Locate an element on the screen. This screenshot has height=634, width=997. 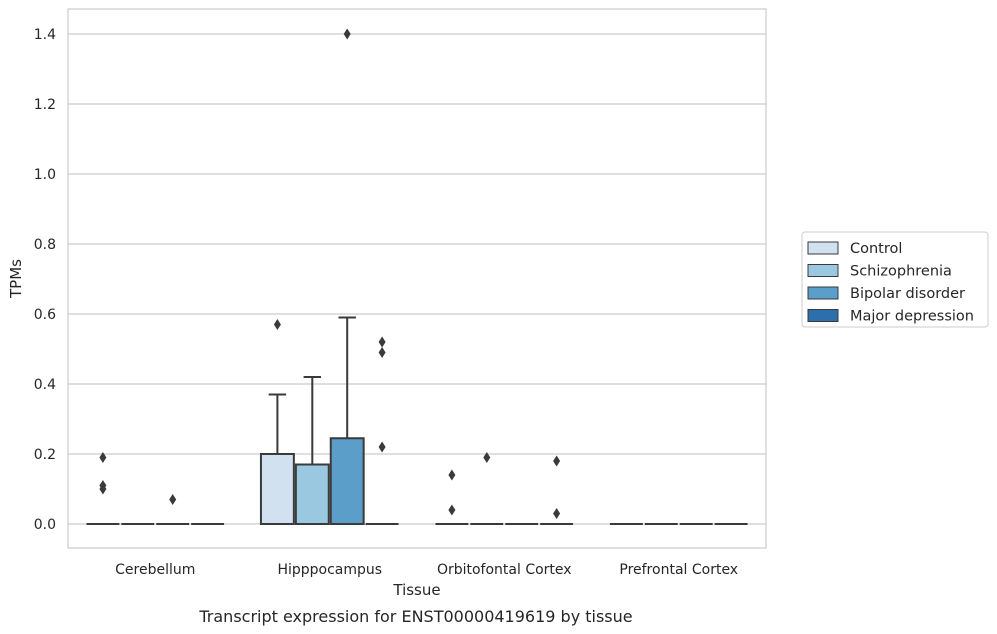
y-tick-label: 1.4 is located at coordinates (45, 35).